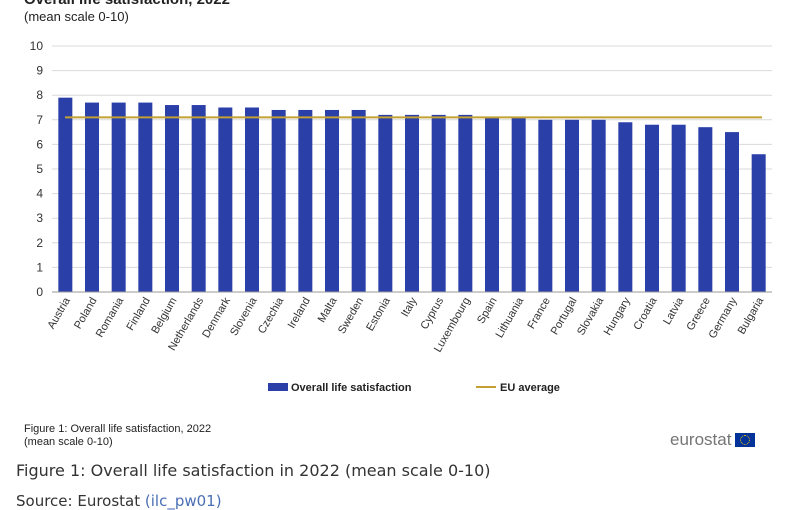 The width and height of the screenshot is (800, 510). Describe the element at coordinates (617, 316) in the screenshot. I see `x-tick-label: Hungary` at that location.